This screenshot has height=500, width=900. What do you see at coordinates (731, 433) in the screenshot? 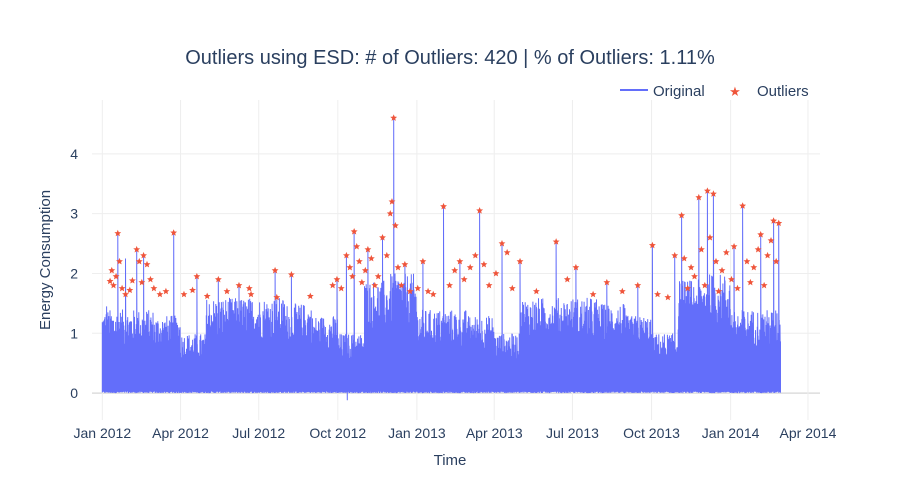
I see `x-tick-label: Jan 2014` at bounding box center [731, 433].